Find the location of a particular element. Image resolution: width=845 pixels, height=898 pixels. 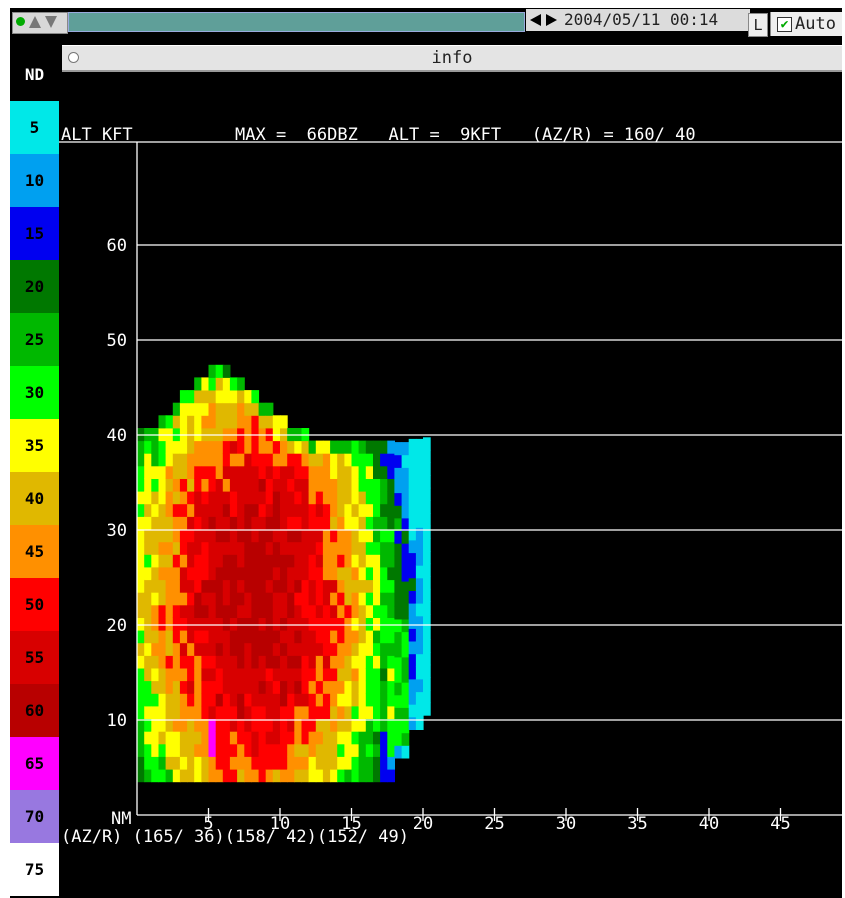

time-slider is located at coordinates (296, 22).